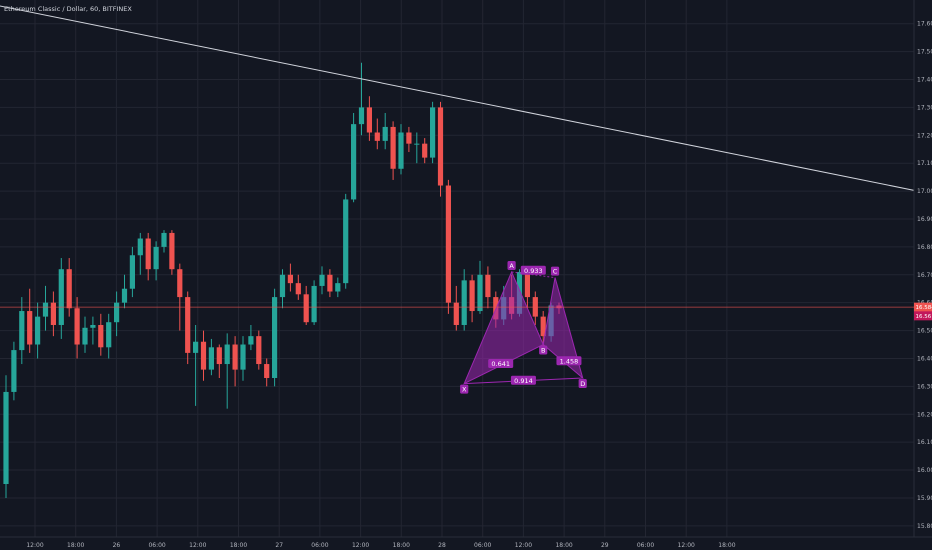  What do you see at coordinates (924, 470) in the screenshot?
I see `price-tick-label: 16.000` at bounding box center [924, 470].